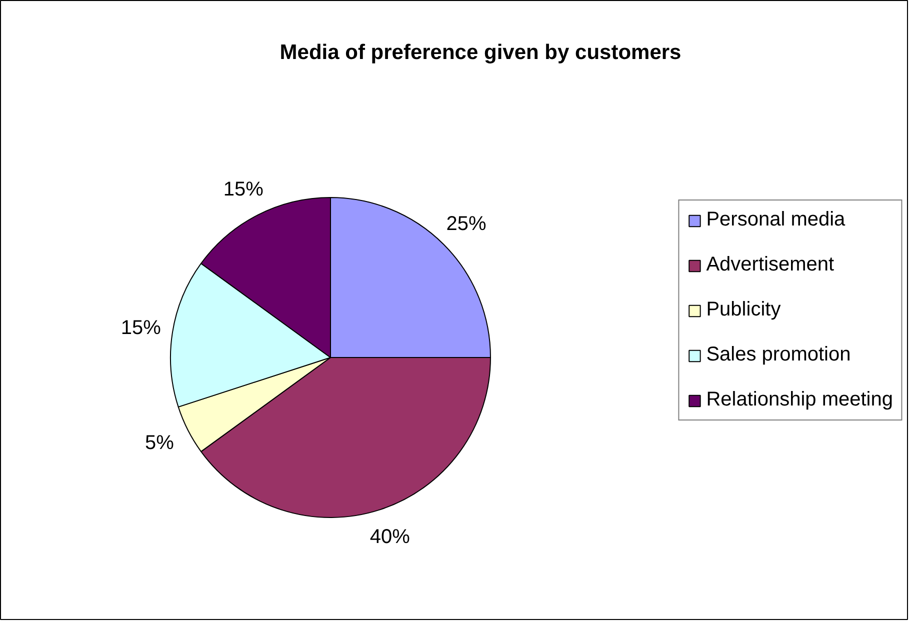 This screenshot has width=915, height=627. Describe the element at coordinates (770, 265) in the screenshot. I see `legend-label: Advertisement` at that location.